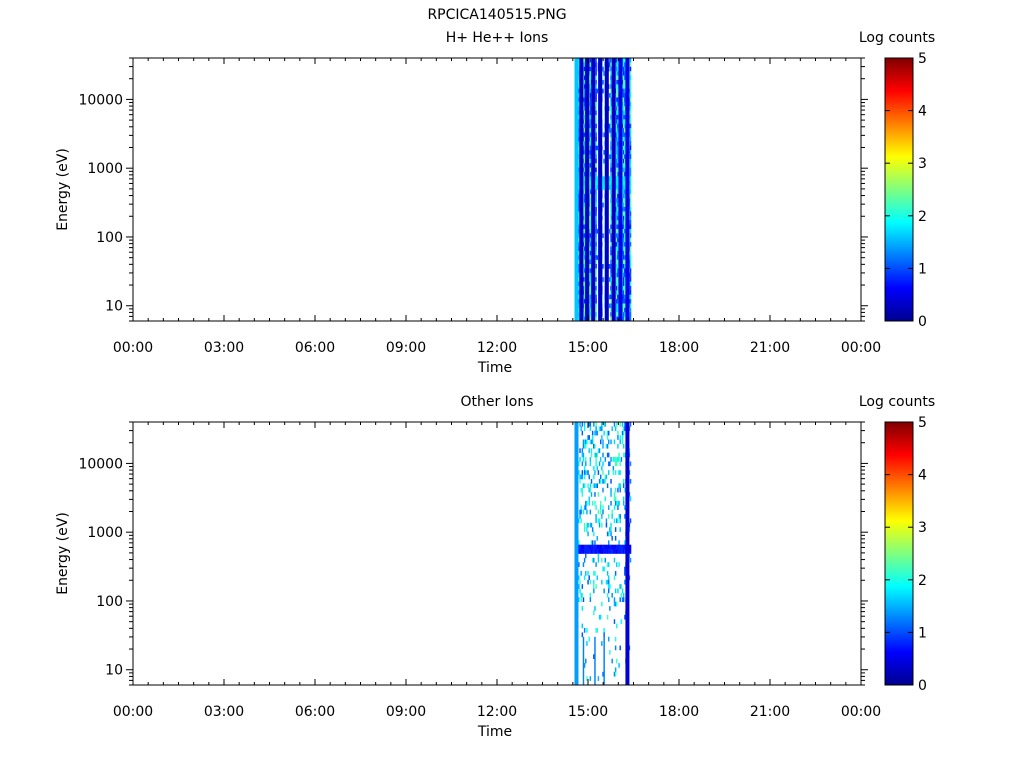 This screenshot has height=768, width=1024. I want to click on x-tick-label: 00:00, so click(861, 712).